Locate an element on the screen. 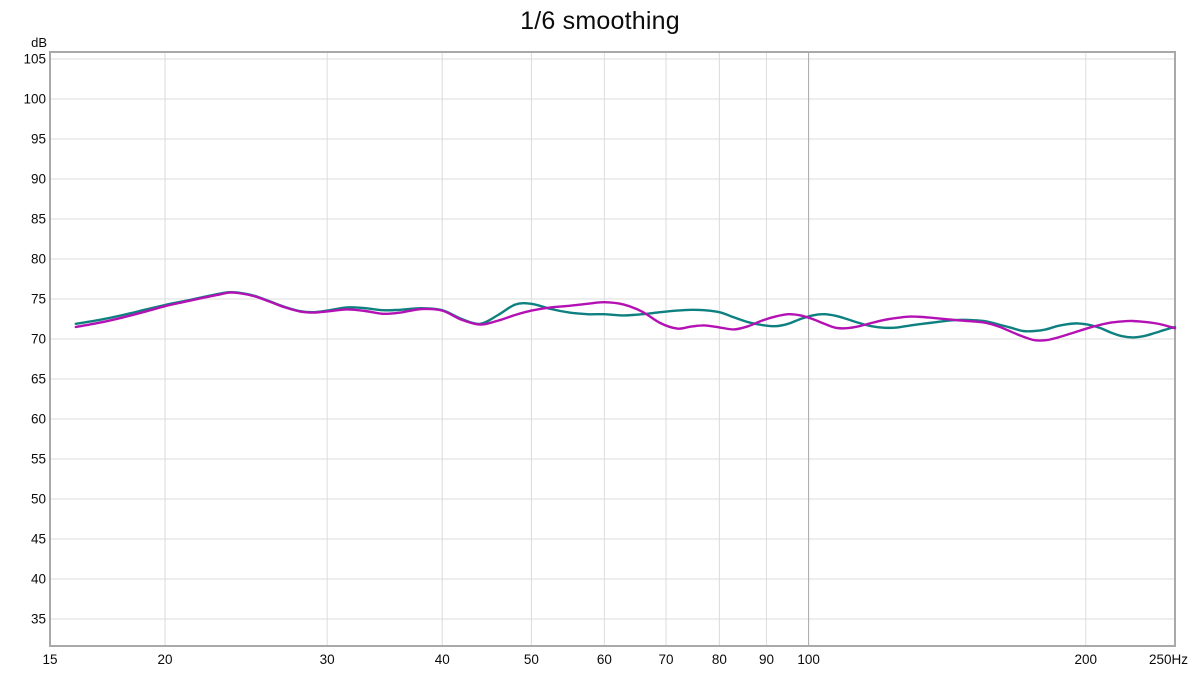 The height and width of the screenshot is (675, 1200). y-tick-label: 80 is located at coordinates (38, 259).